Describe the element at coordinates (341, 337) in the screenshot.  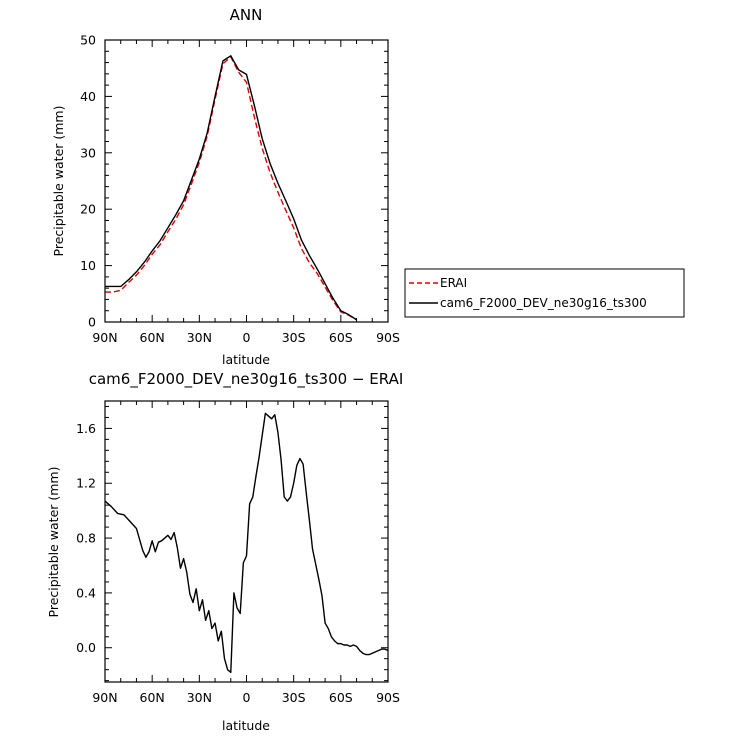
I see `top-x-tick-label: 60S` at that location.